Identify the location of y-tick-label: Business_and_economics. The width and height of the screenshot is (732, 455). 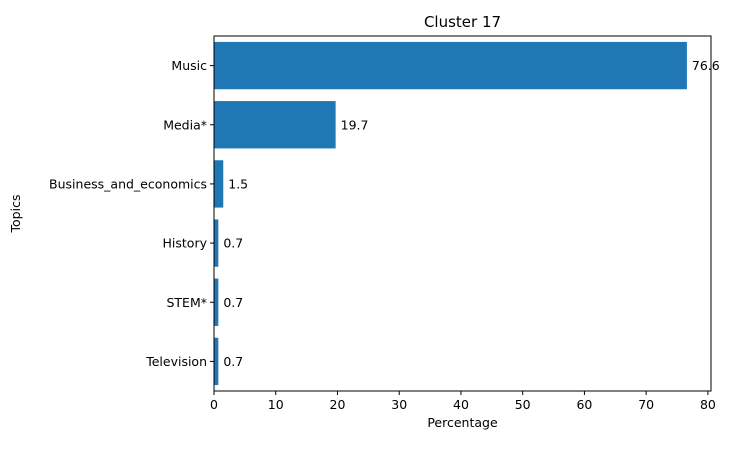
(128, 183).